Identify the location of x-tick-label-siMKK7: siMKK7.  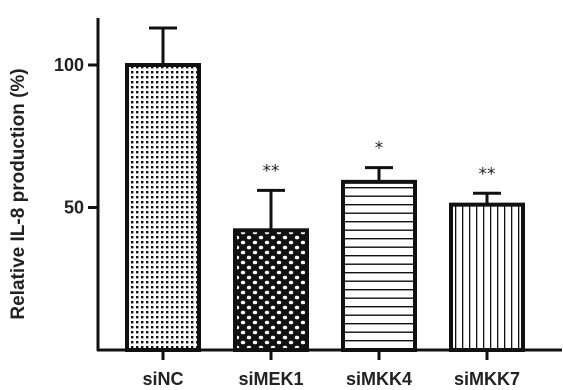
(487, 379).